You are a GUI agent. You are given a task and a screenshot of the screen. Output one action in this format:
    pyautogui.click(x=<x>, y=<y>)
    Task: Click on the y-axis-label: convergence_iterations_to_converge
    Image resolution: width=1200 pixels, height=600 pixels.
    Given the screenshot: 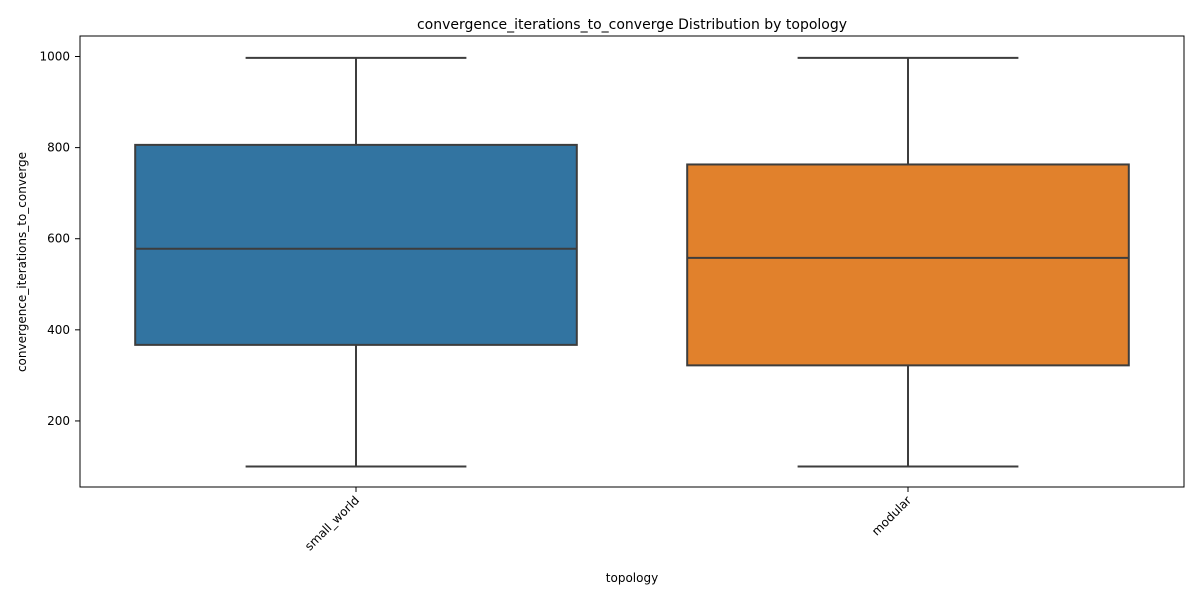 What is the action you would take?
    pyautogui.click(x=22, y=262)
    